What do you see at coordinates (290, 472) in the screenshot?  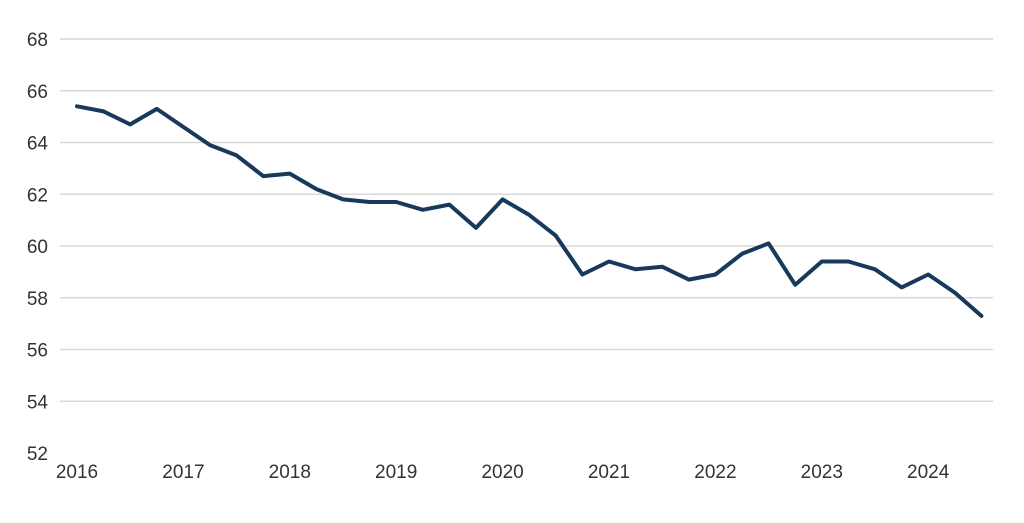 I see `x-axis-label-2018: 2018` at bounding box center [290, 472].